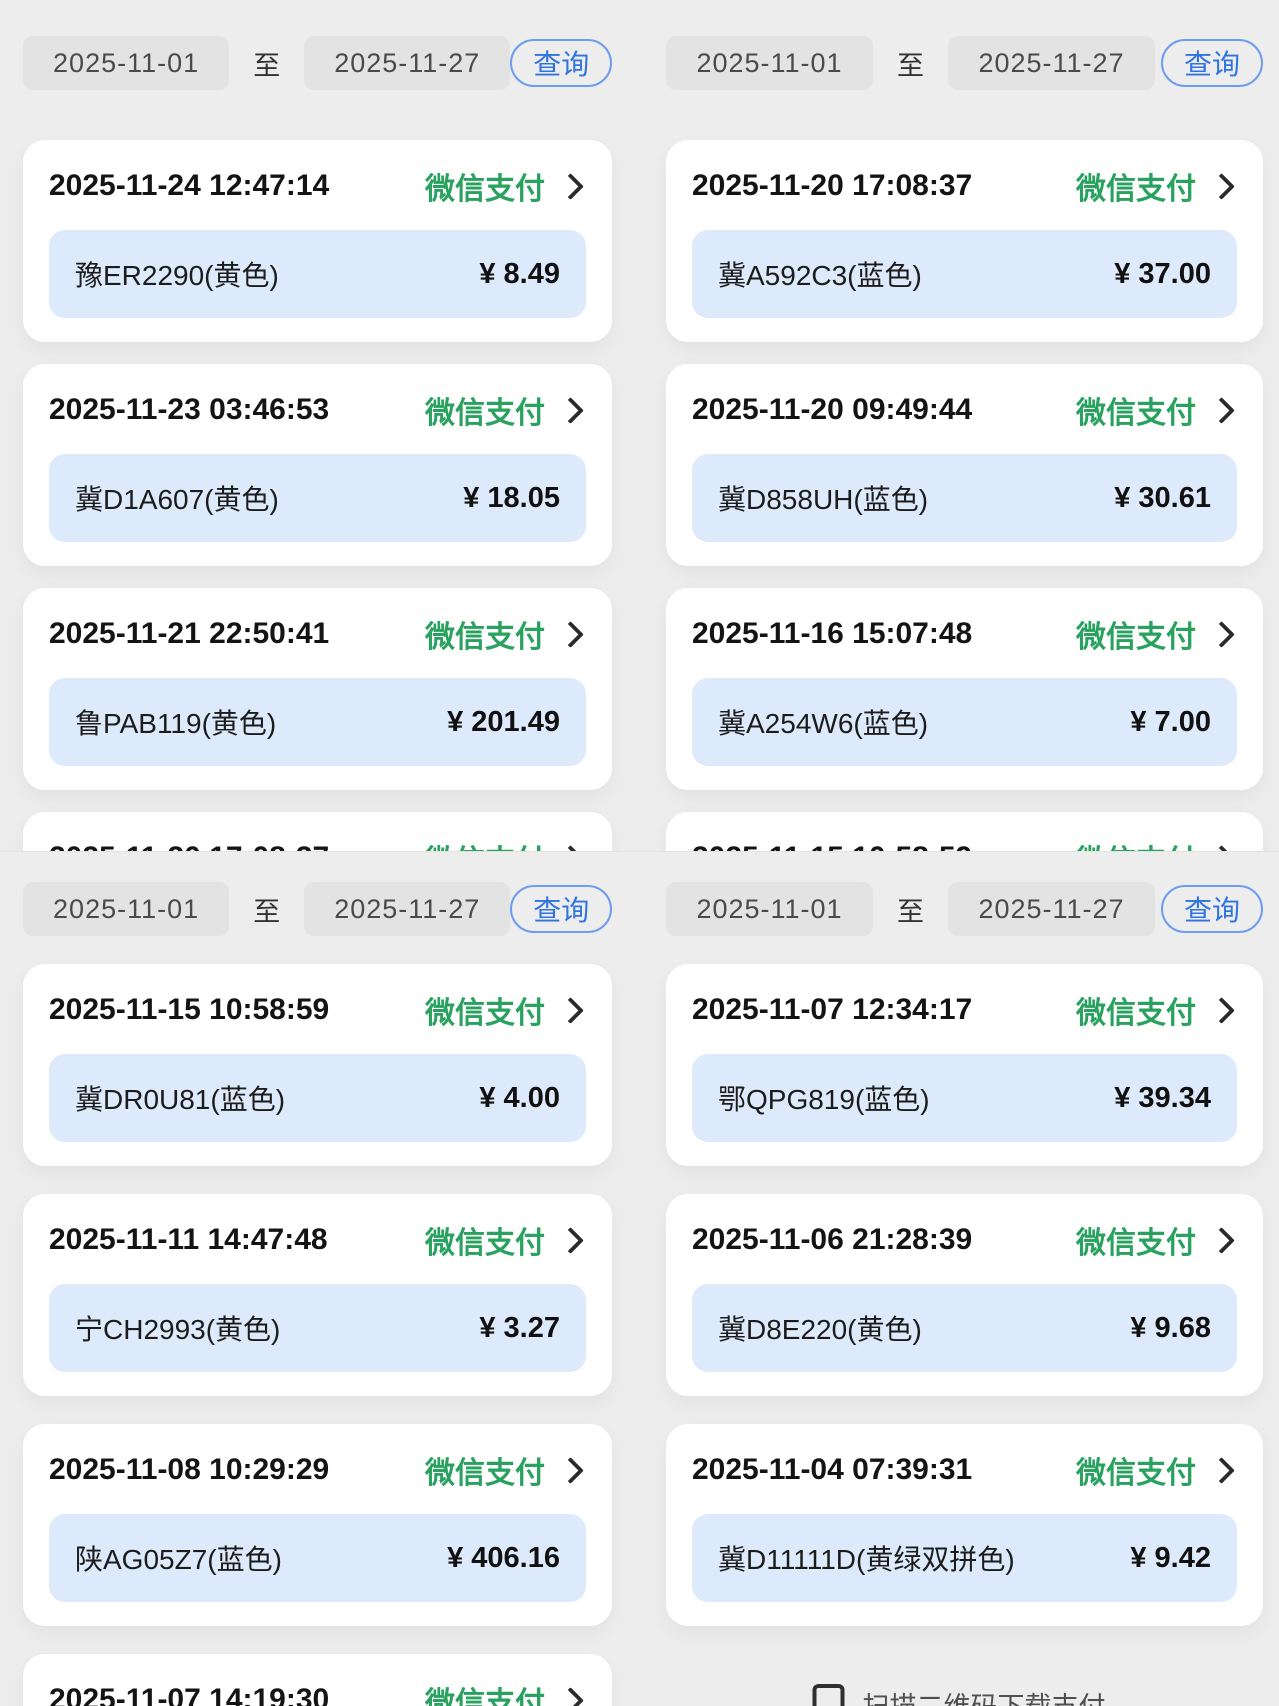 Image resolution: width=1279 pixels, height=1706 pixels. Describe the element at coordinates (964, 831) in the screenshot. I see `payment-record-card-clipped: 2025-11-15 10:58:59 微信支付` at that location.